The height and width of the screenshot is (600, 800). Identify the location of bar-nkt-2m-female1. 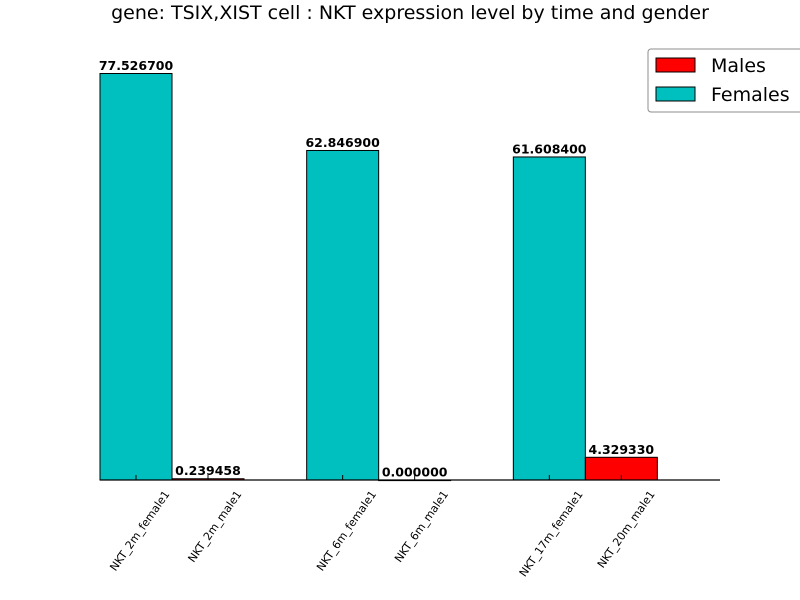
(136, 277).